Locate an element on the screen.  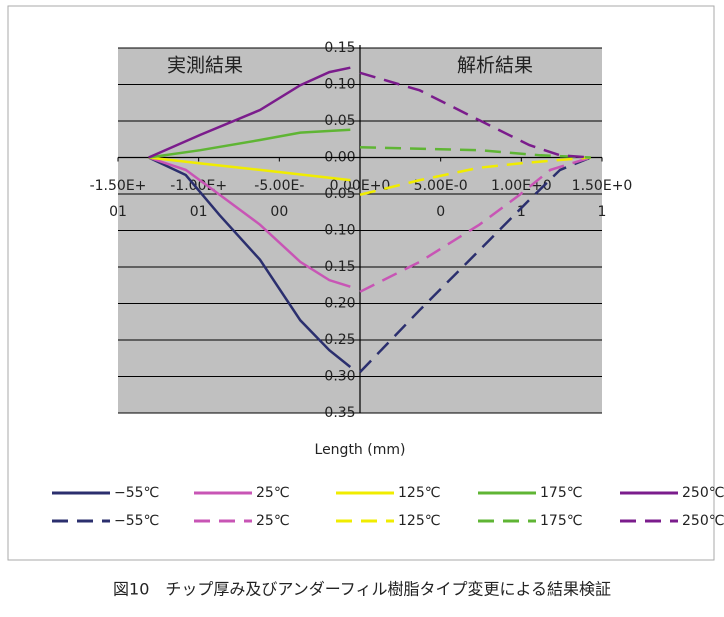
caption: 図10 チップ厚み及びアンダーフィル樹脂タイプ変更による結果検証 is located at coordinates (362, 589).